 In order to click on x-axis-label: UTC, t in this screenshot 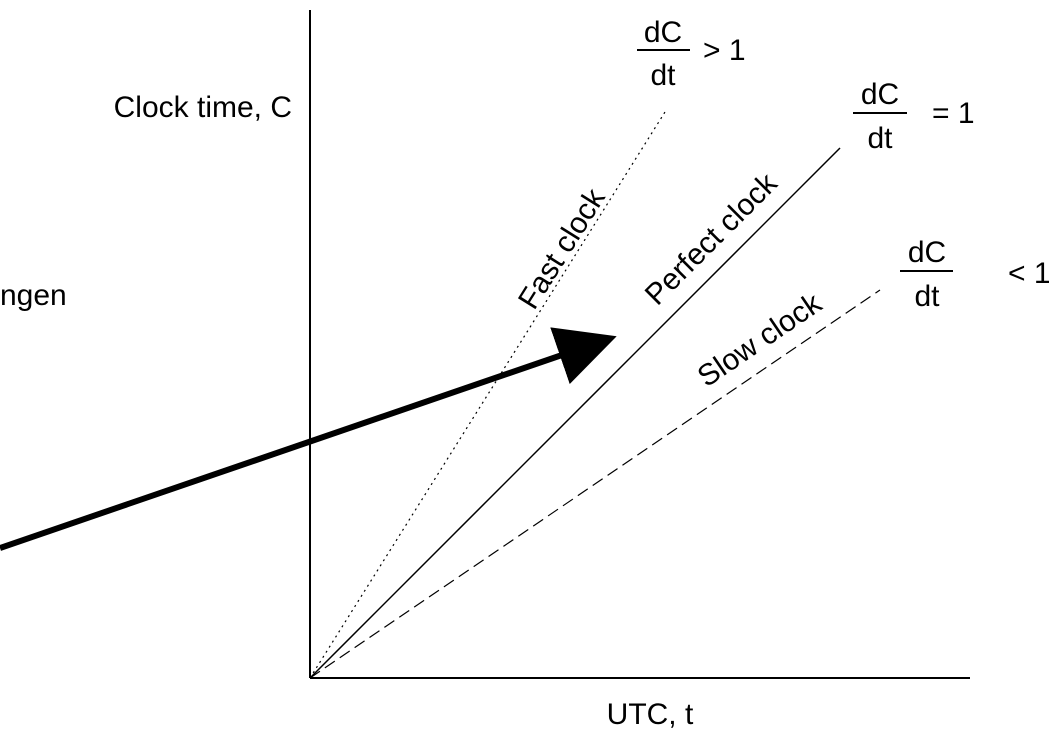, I will do `click(650, 714)`.